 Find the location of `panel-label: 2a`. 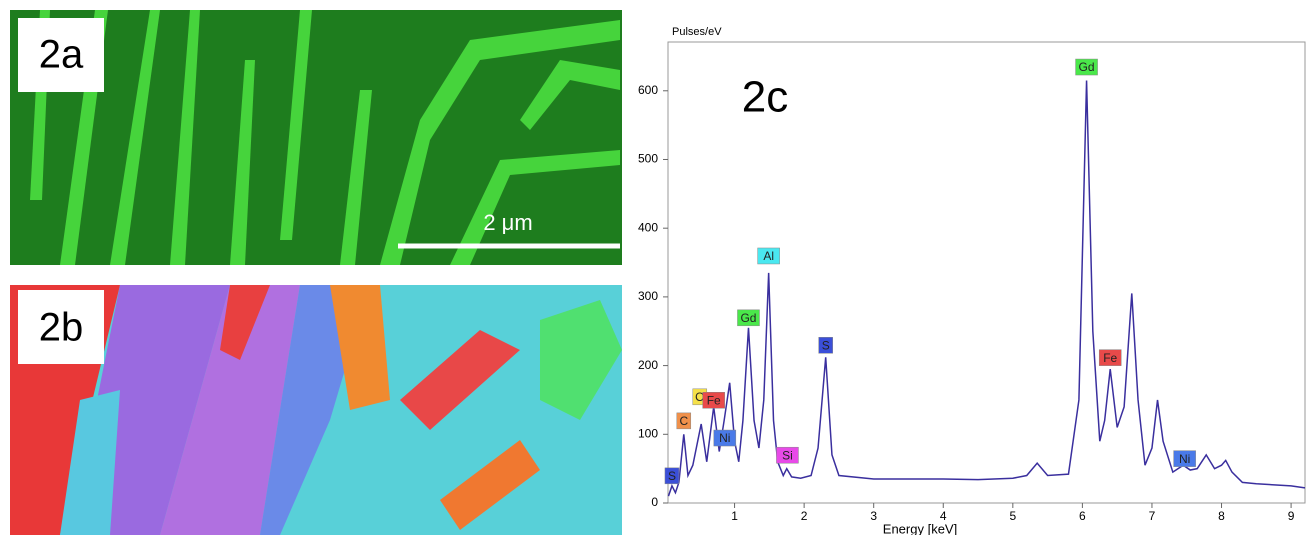

panel-label: 2a is located at coordinates (61, 55).